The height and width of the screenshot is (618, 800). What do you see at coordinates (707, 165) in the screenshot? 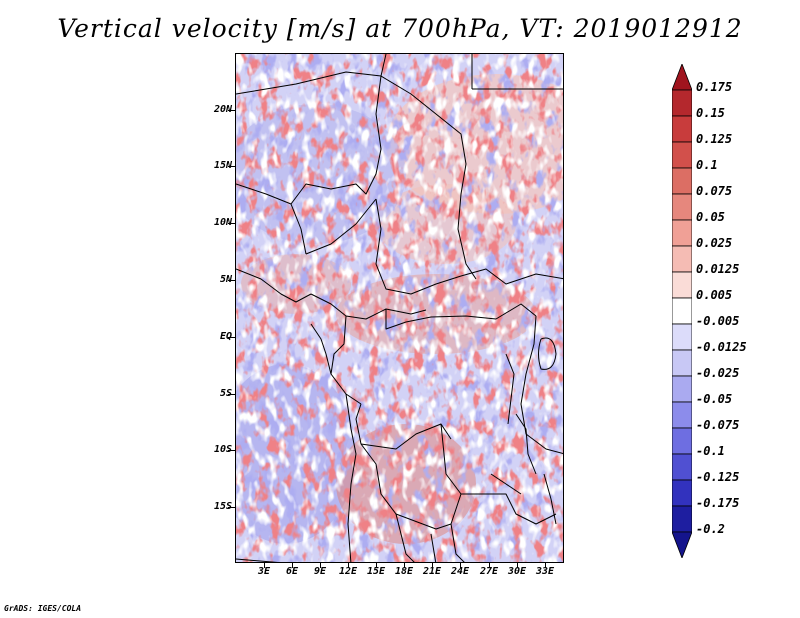
I see `colorbar-label: 0.1` at bounding box center [707, 165].